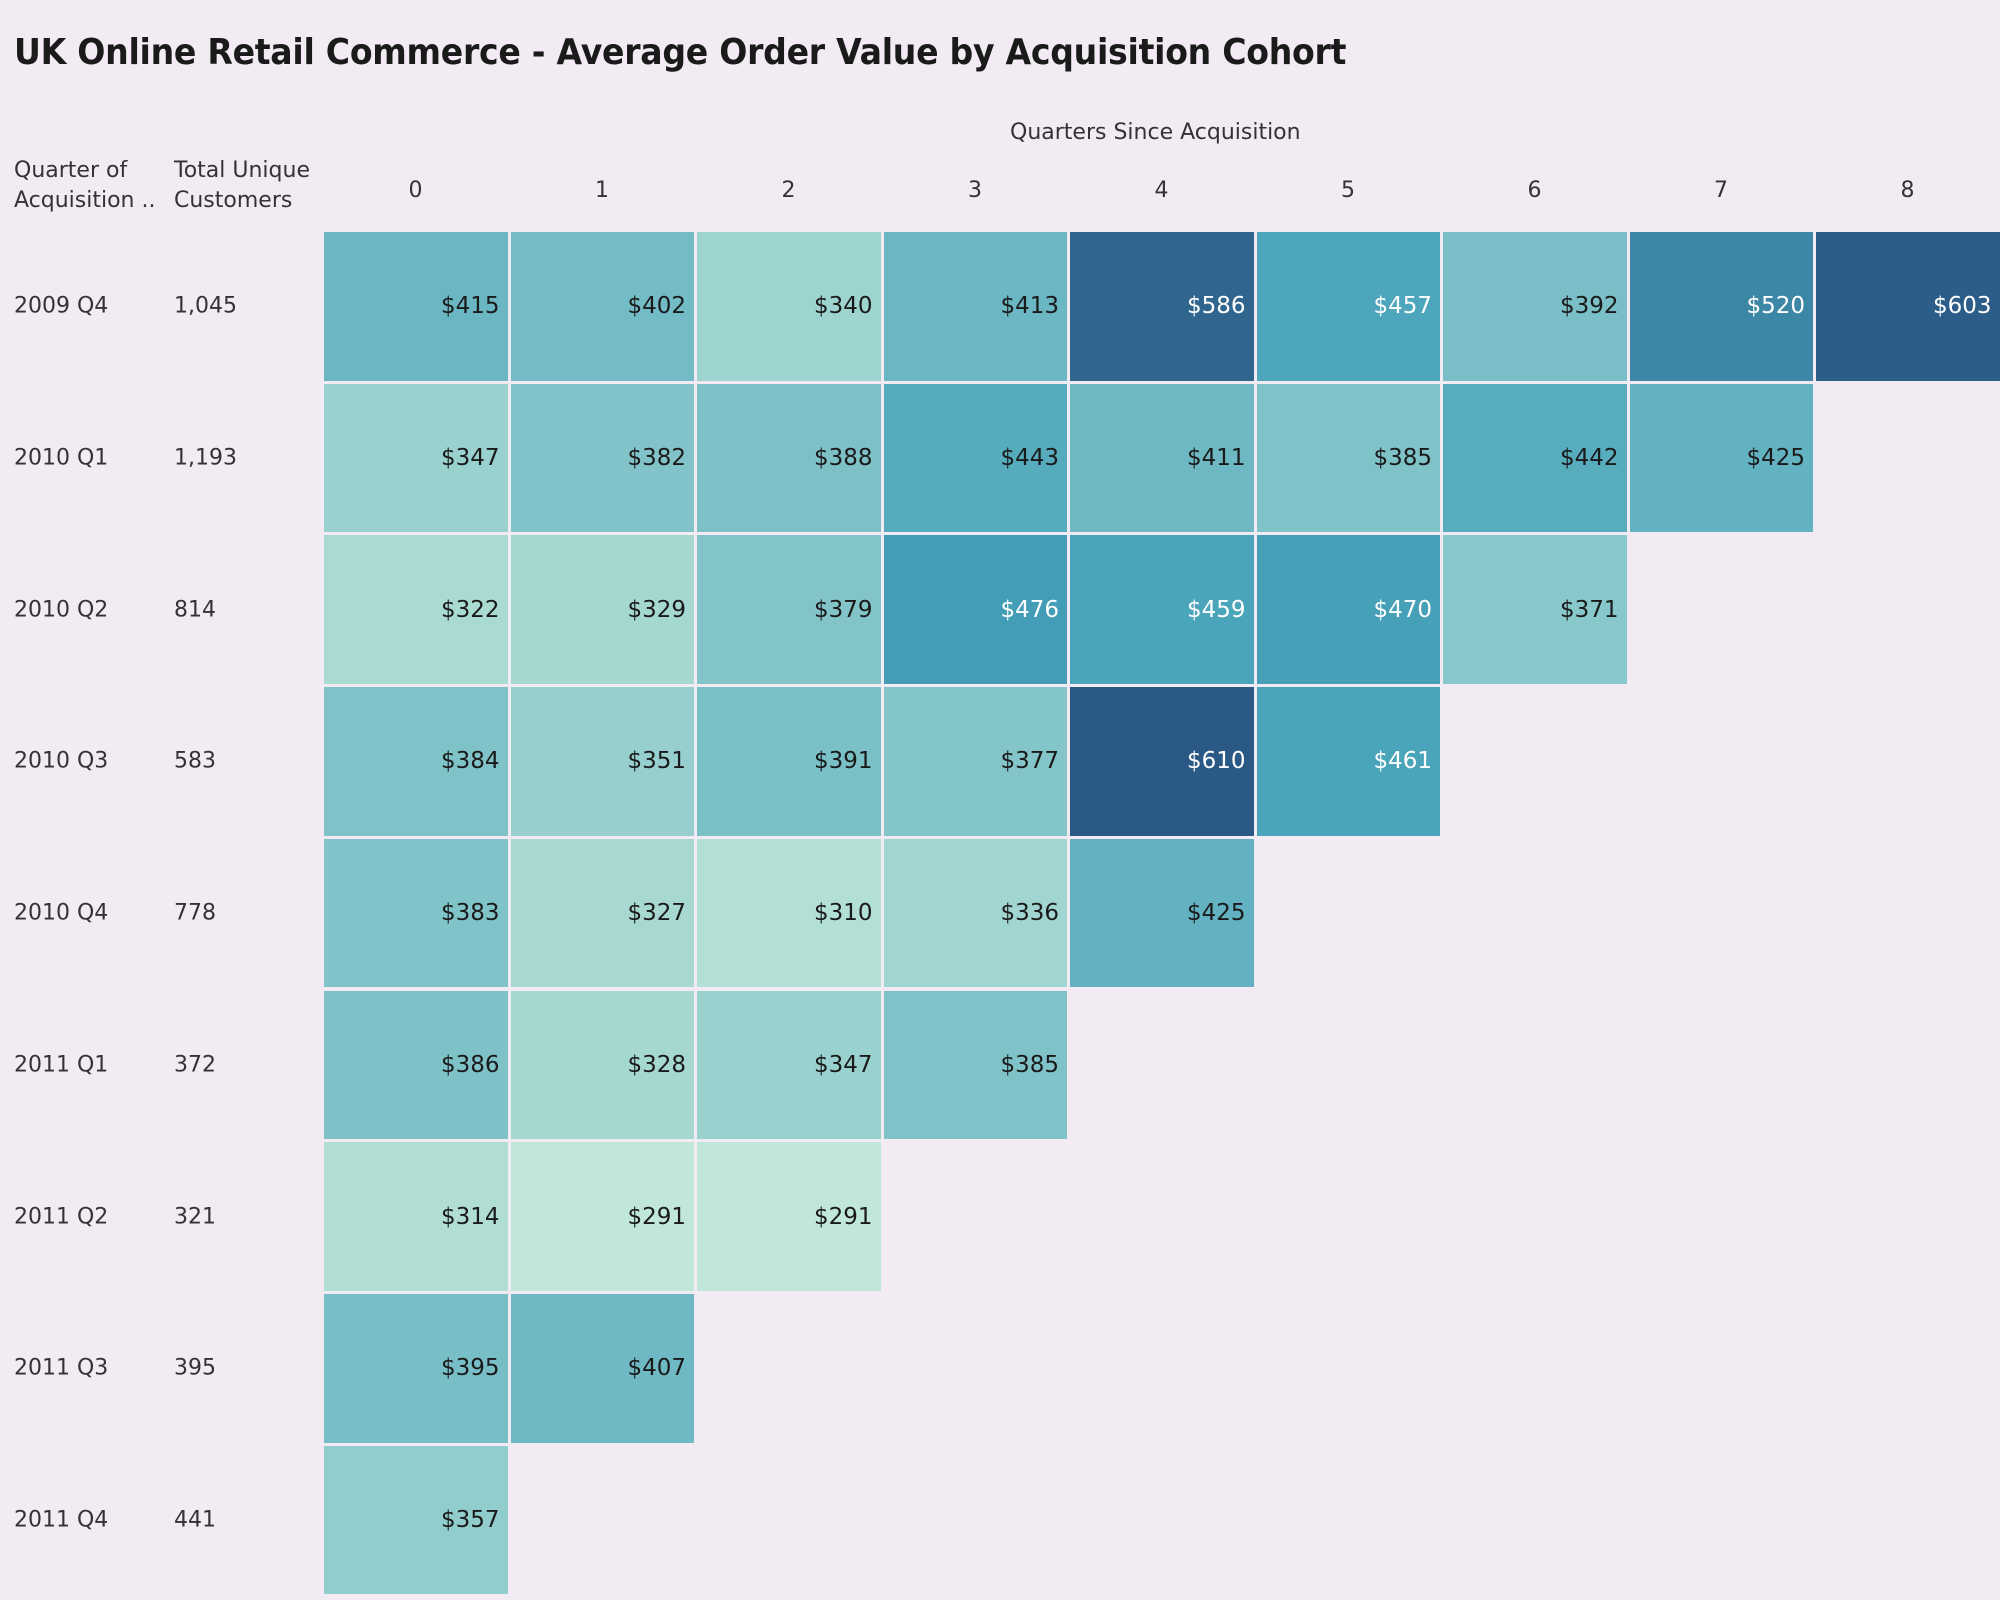  I want to click on heatmap-cell: $461, so click(1348, 761).